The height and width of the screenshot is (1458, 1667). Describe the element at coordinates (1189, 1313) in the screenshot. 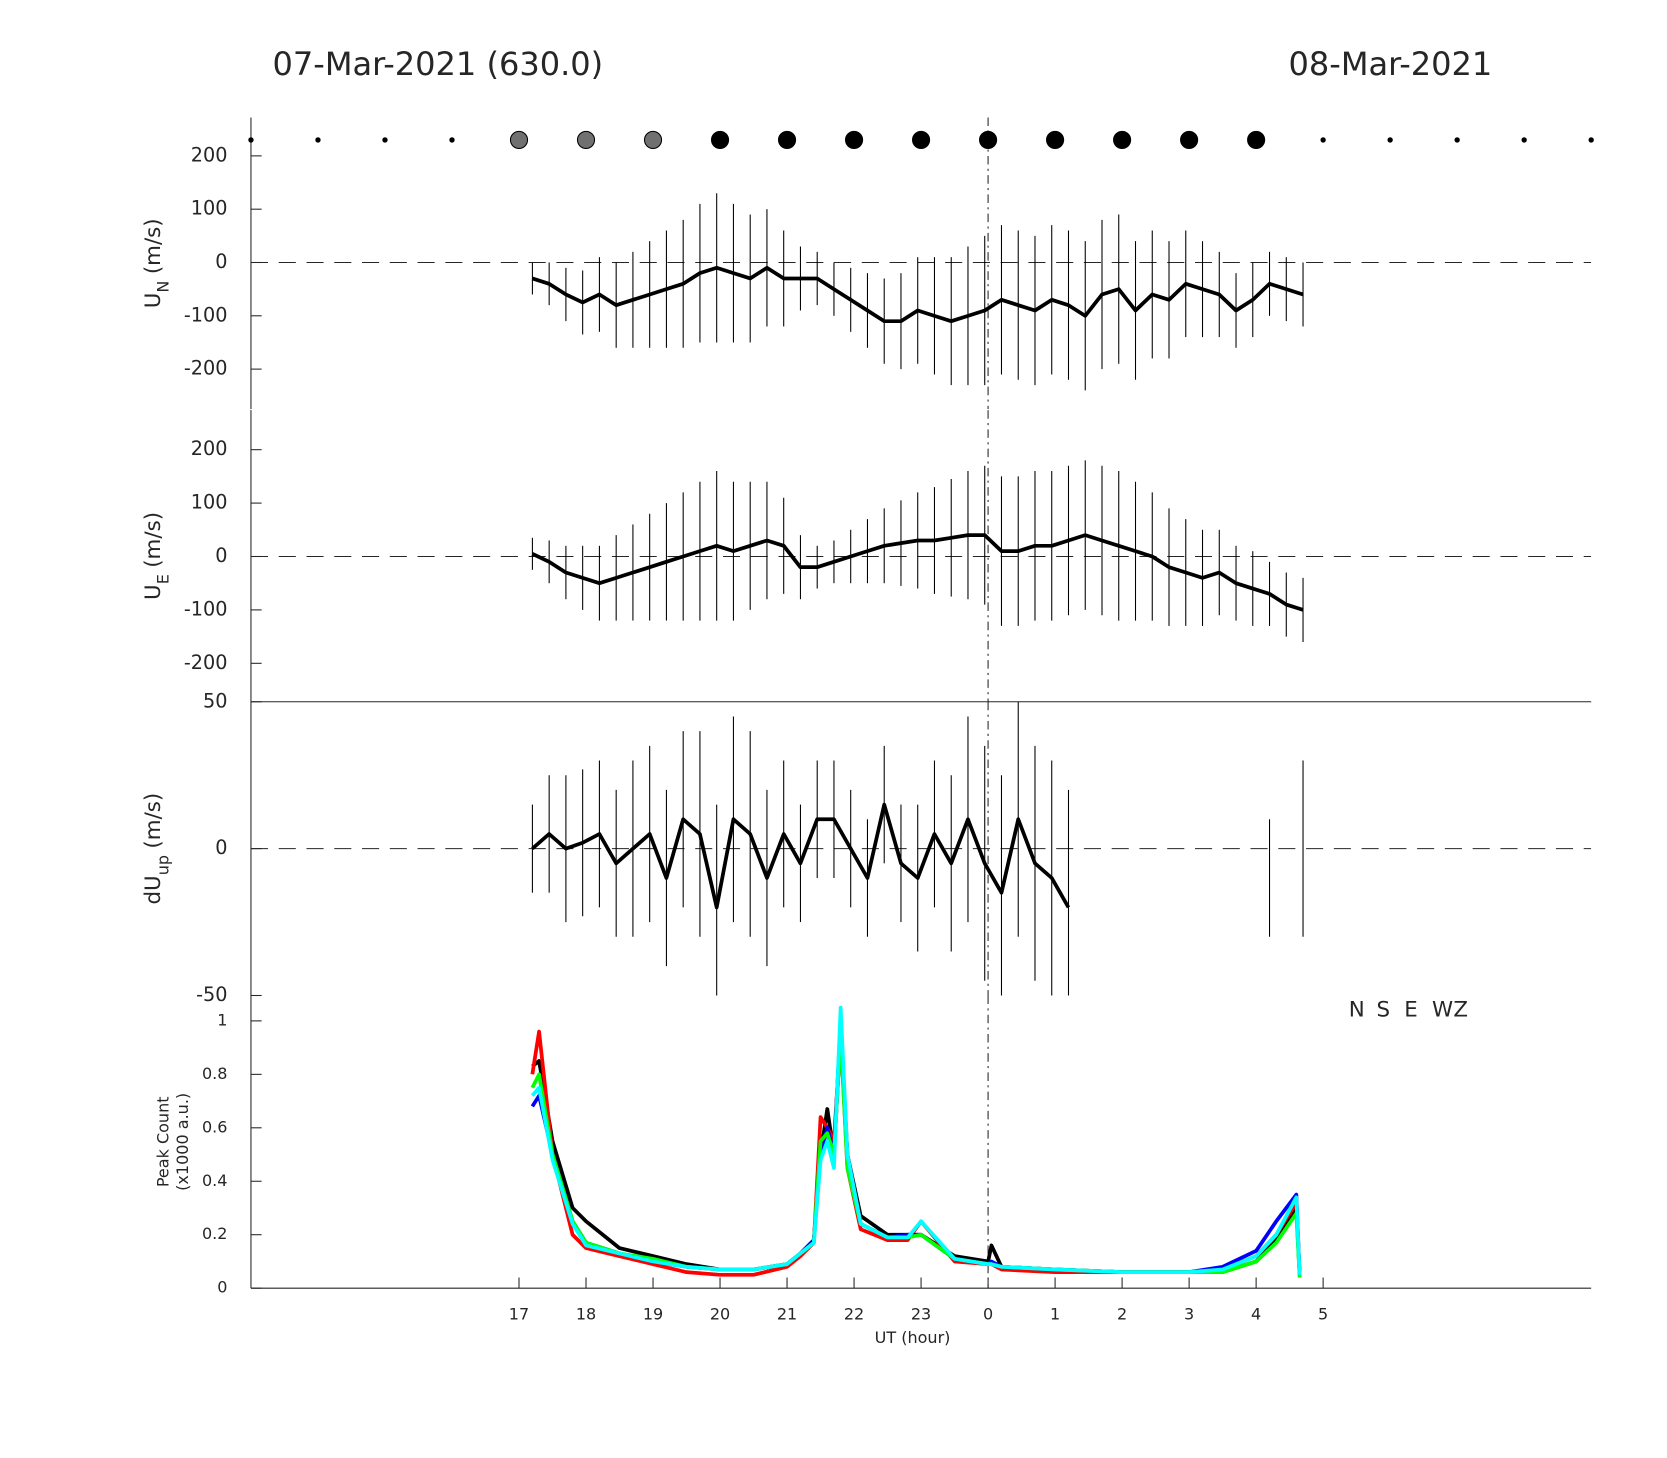

I see `x-tick-label: 3` at that location.